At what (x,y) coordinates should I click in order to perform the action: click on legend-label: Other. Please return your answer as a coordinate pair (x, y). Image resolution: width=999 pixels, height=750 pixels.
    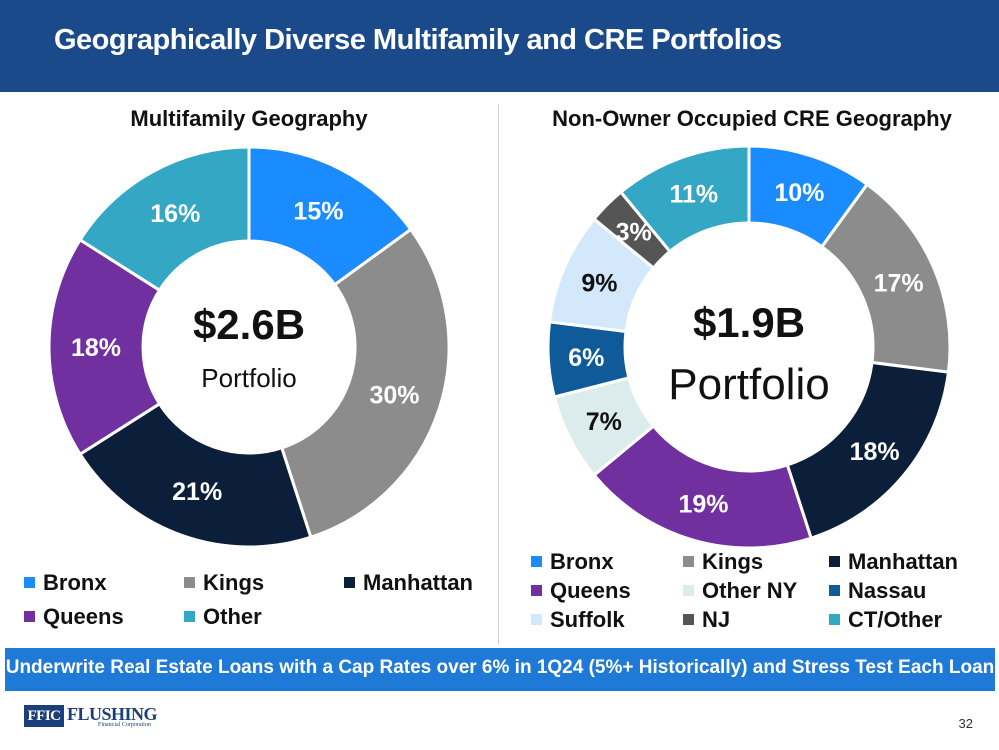
    Looking at the image, I should click on (232, 616).